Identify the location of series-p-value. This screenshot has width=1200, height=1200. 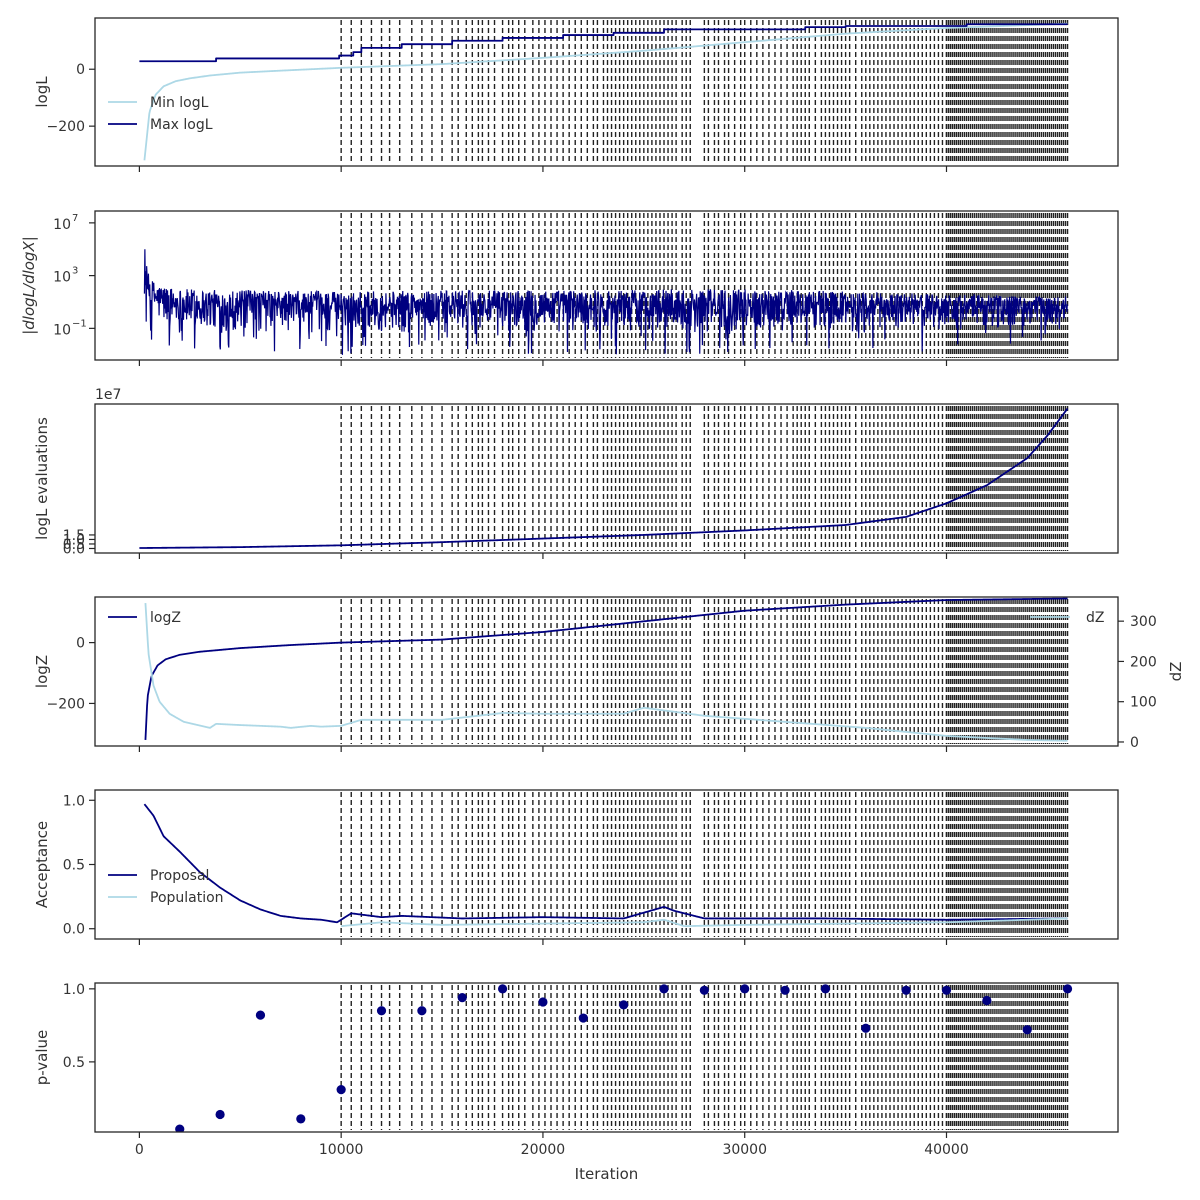
(624, 1058).